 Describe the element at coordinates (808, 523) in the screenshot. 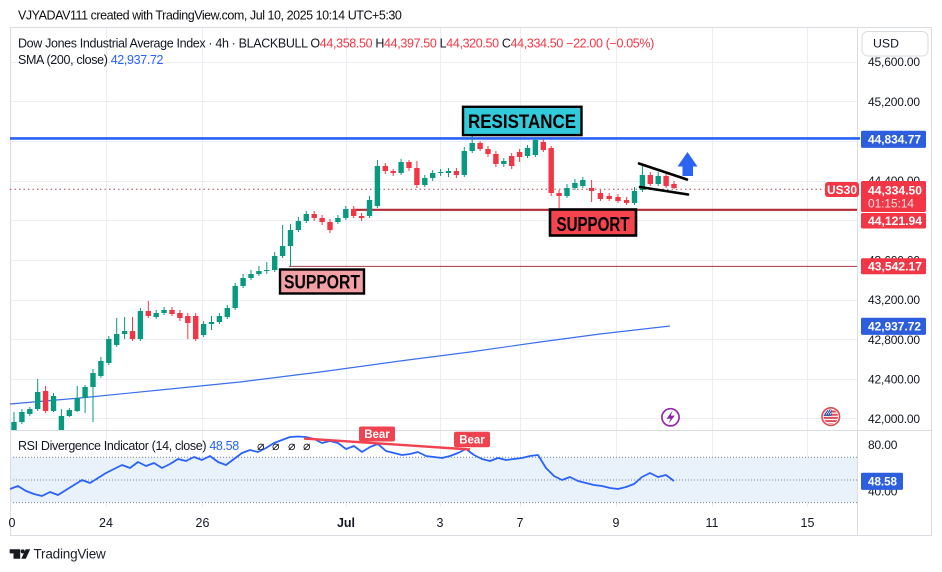

I see `svg-text: 15` at that location.